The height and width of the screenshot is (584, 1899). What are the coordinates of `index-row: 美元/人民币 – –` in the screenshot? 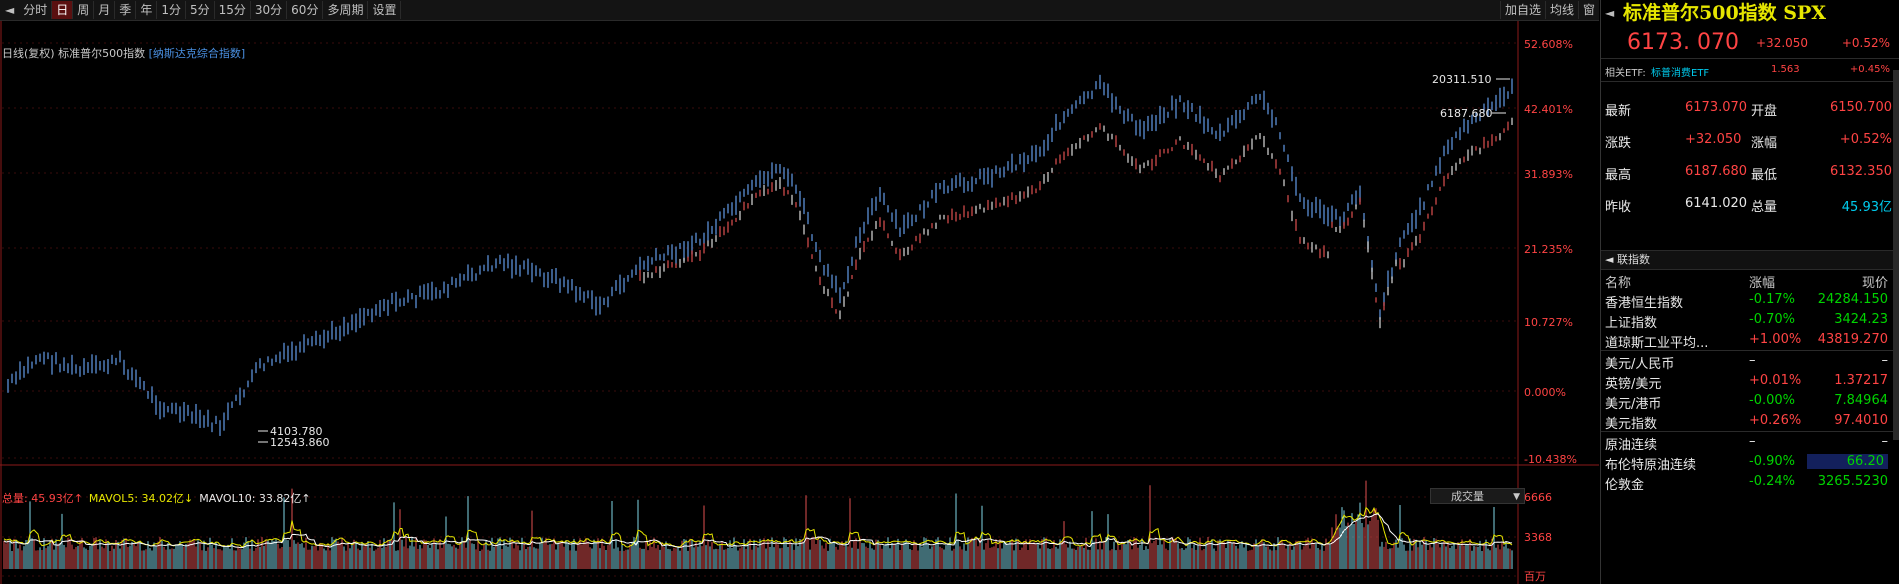 It's located at (1750, 361).